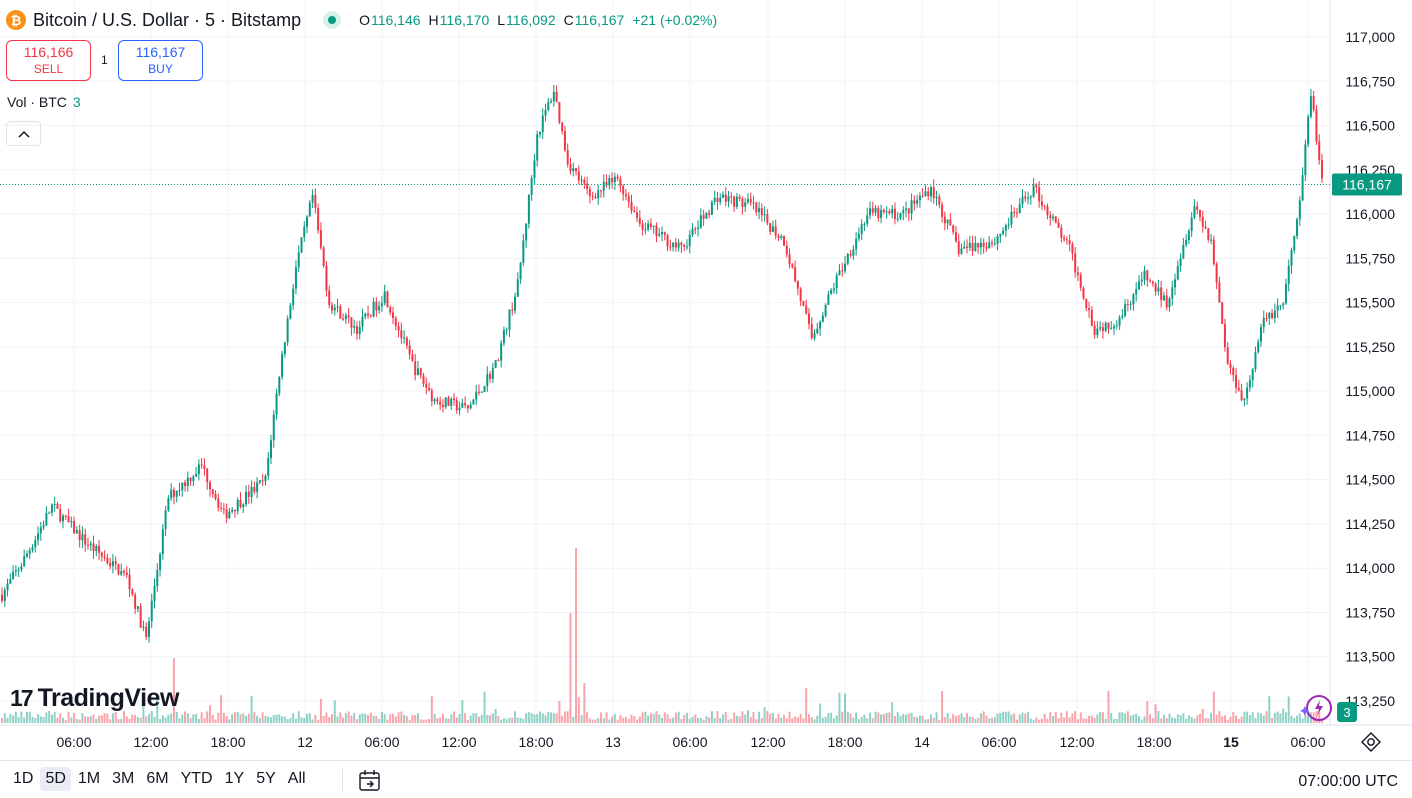  Describe the element at coordinates (234, 778) in the screenshot. I see `range-button-1y: 1Y` at that location.